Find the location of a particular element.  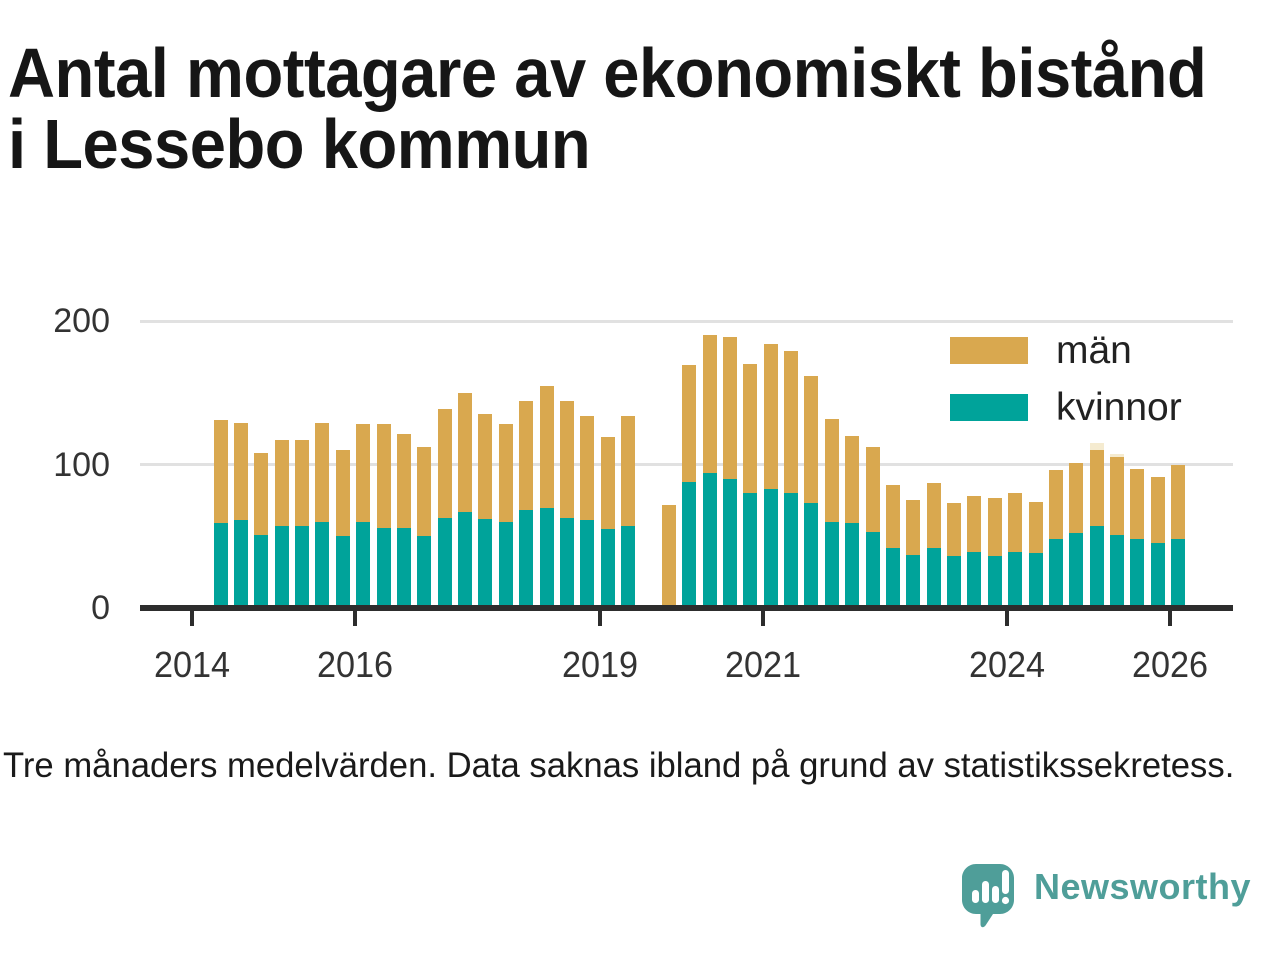

x-tick-2019 is located at coordinates (599, 618).